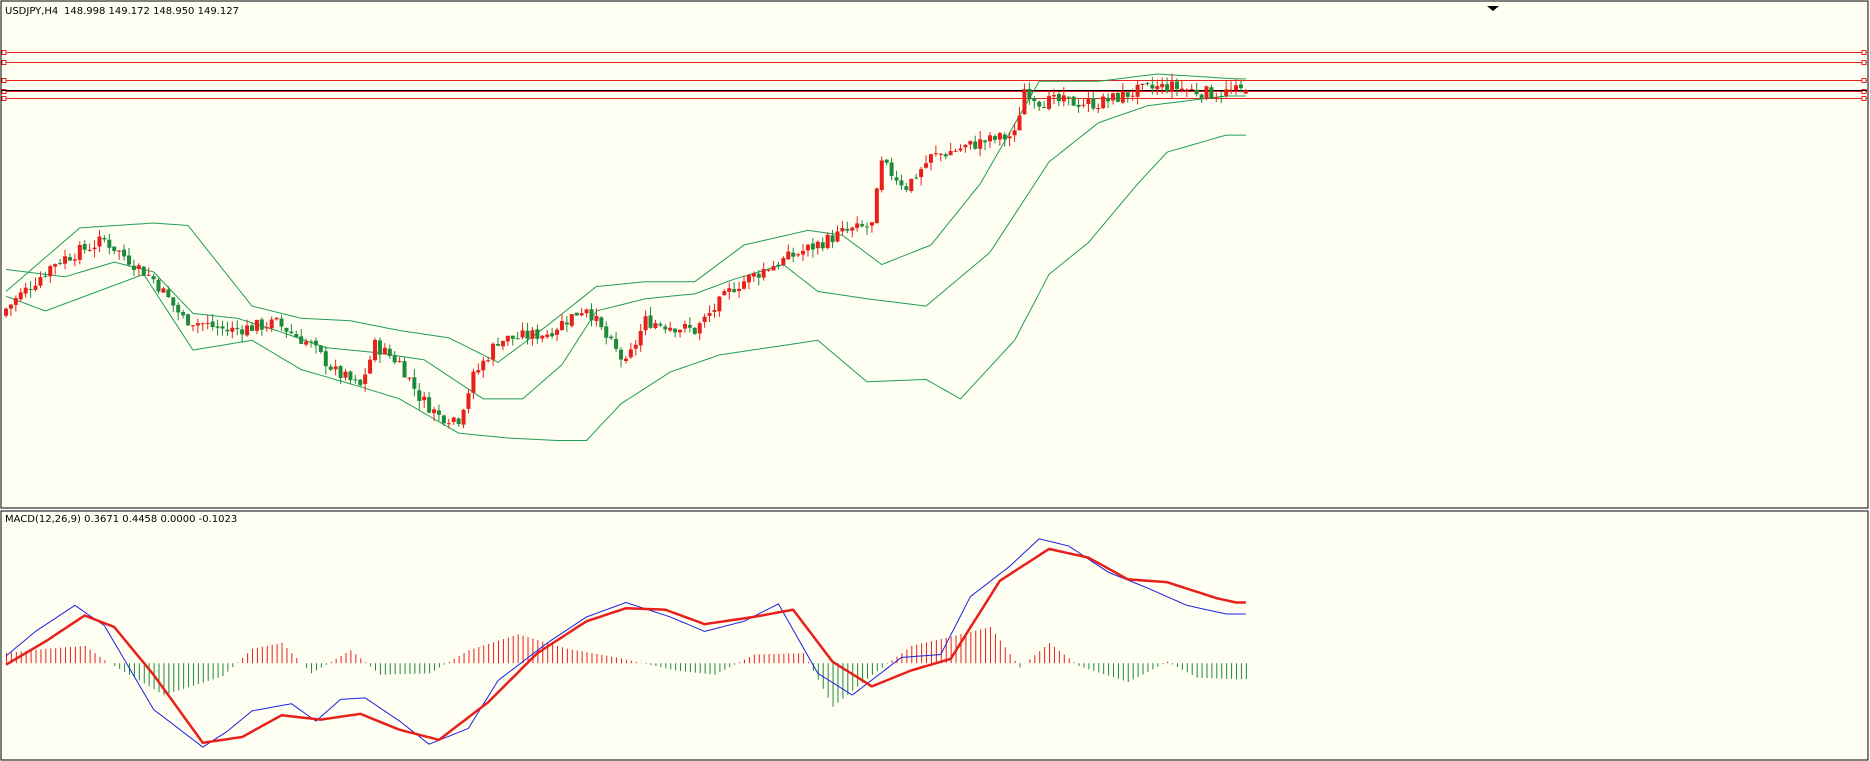 Image resolution: width=1870 pixels, height=761 pixels. Describe the element at coordinates (934, 75) in the screenshot. I see `horizontal-levels` at that location.